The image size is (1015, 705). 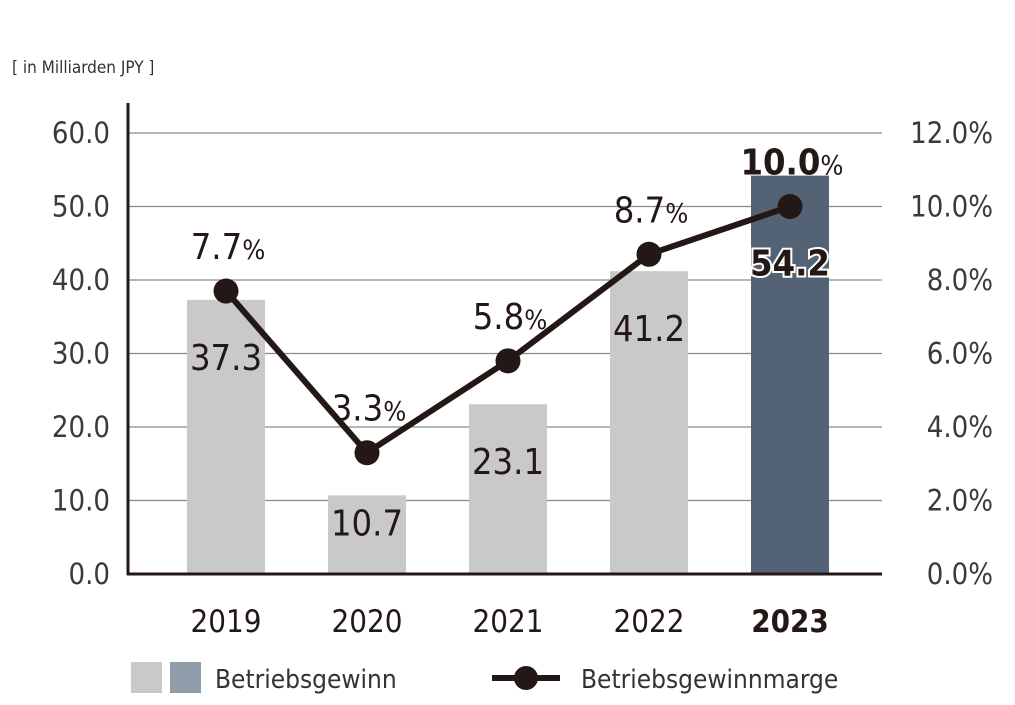 What do you see at coordinates (226, 622) in the screenshot?
I see `x-tick-label: 2019` at bounding box center [226, 622].